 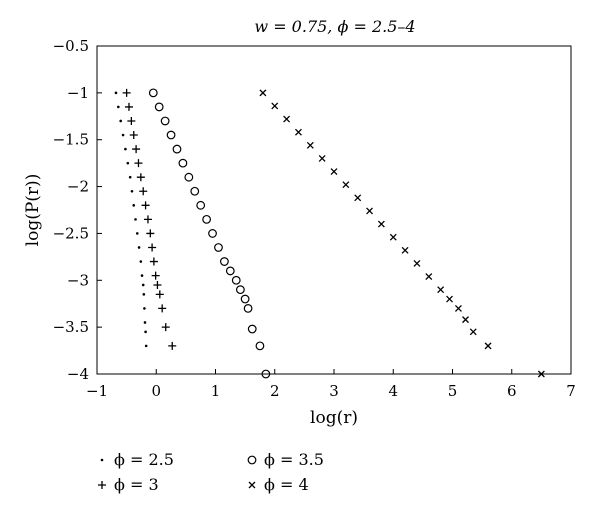 What do you see at coordinates (156, 391) in the screenshot?
I see `x-tick-label: 0` at bounding box center [156, 391].